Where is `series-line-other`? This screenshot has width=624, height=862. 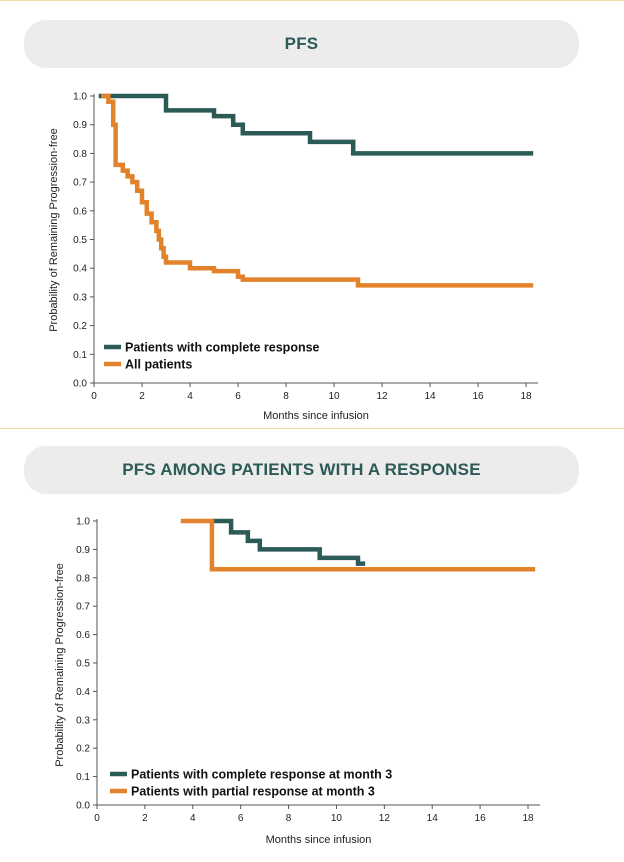
series-line-other is located at coordinates (358, 545).